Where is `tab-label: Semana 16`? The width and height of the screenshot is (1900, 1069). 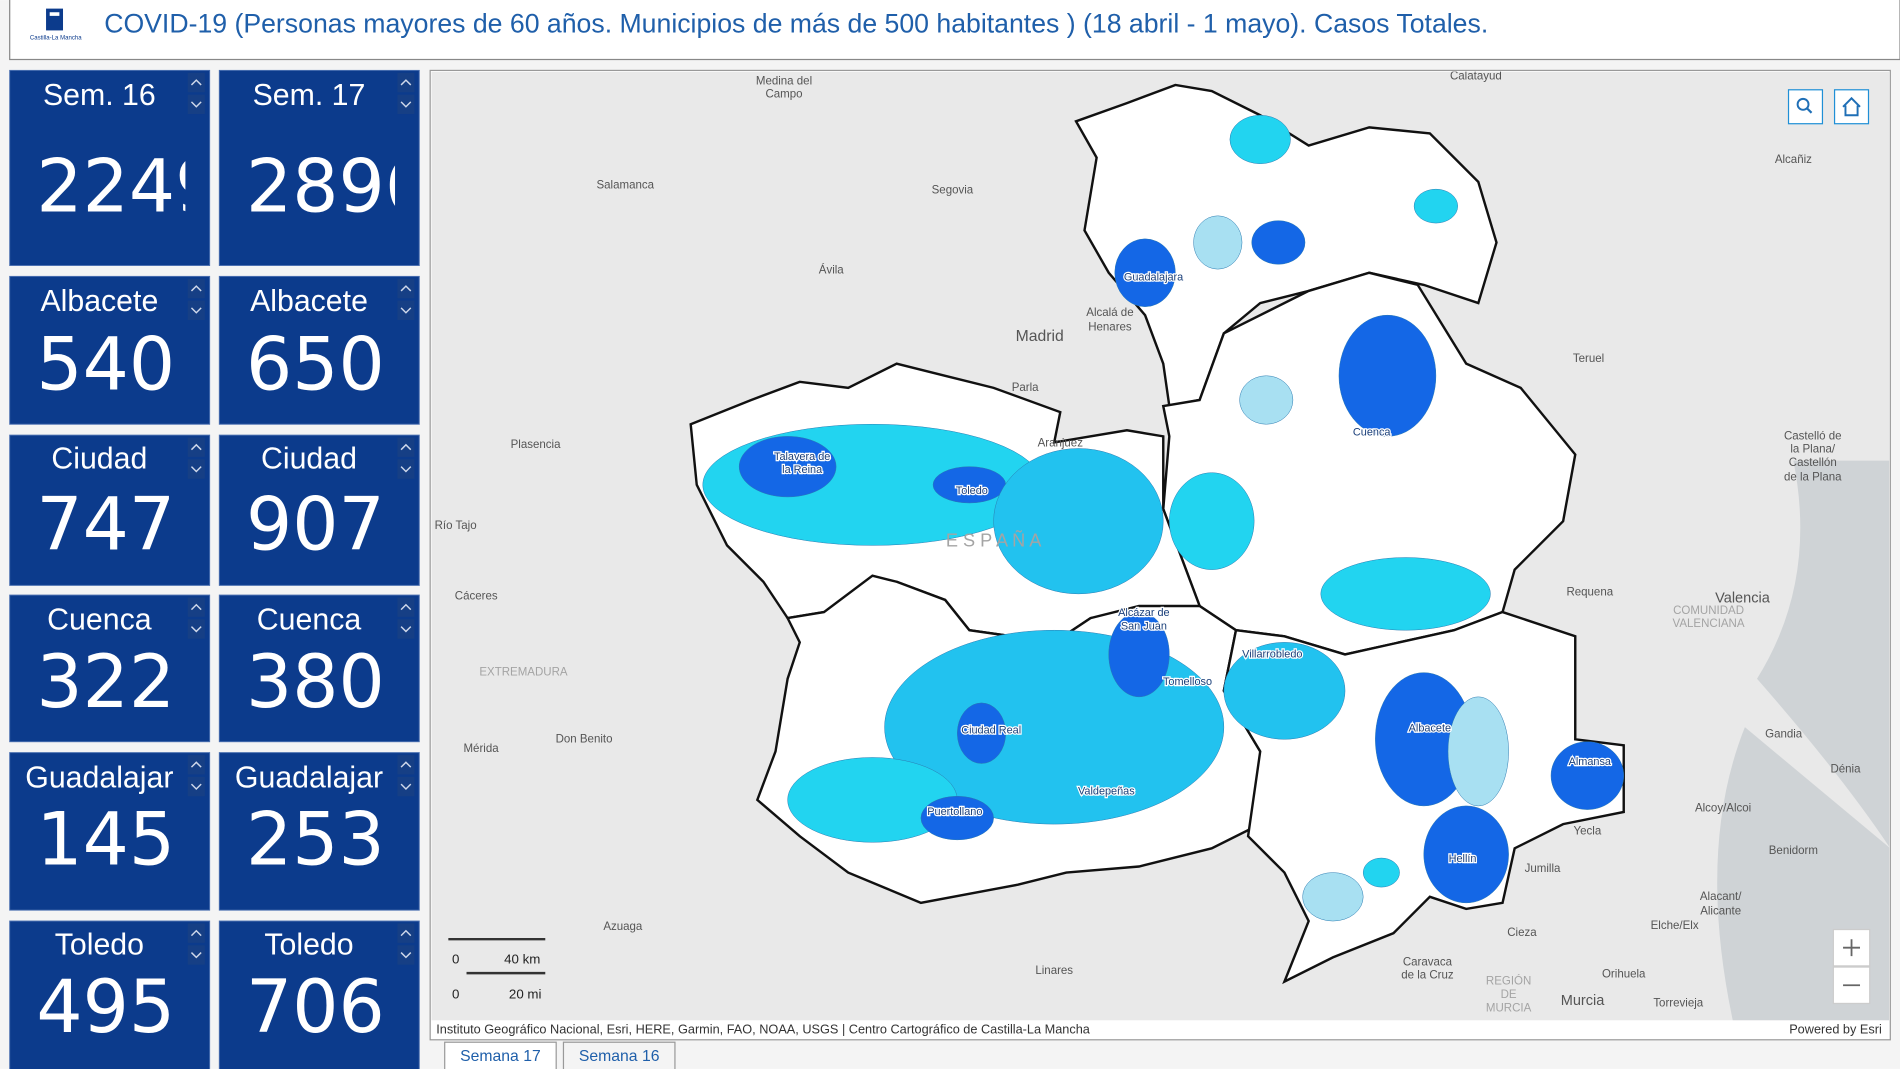
tab-label: Semana 16 is located at coordinates (619, 1056).